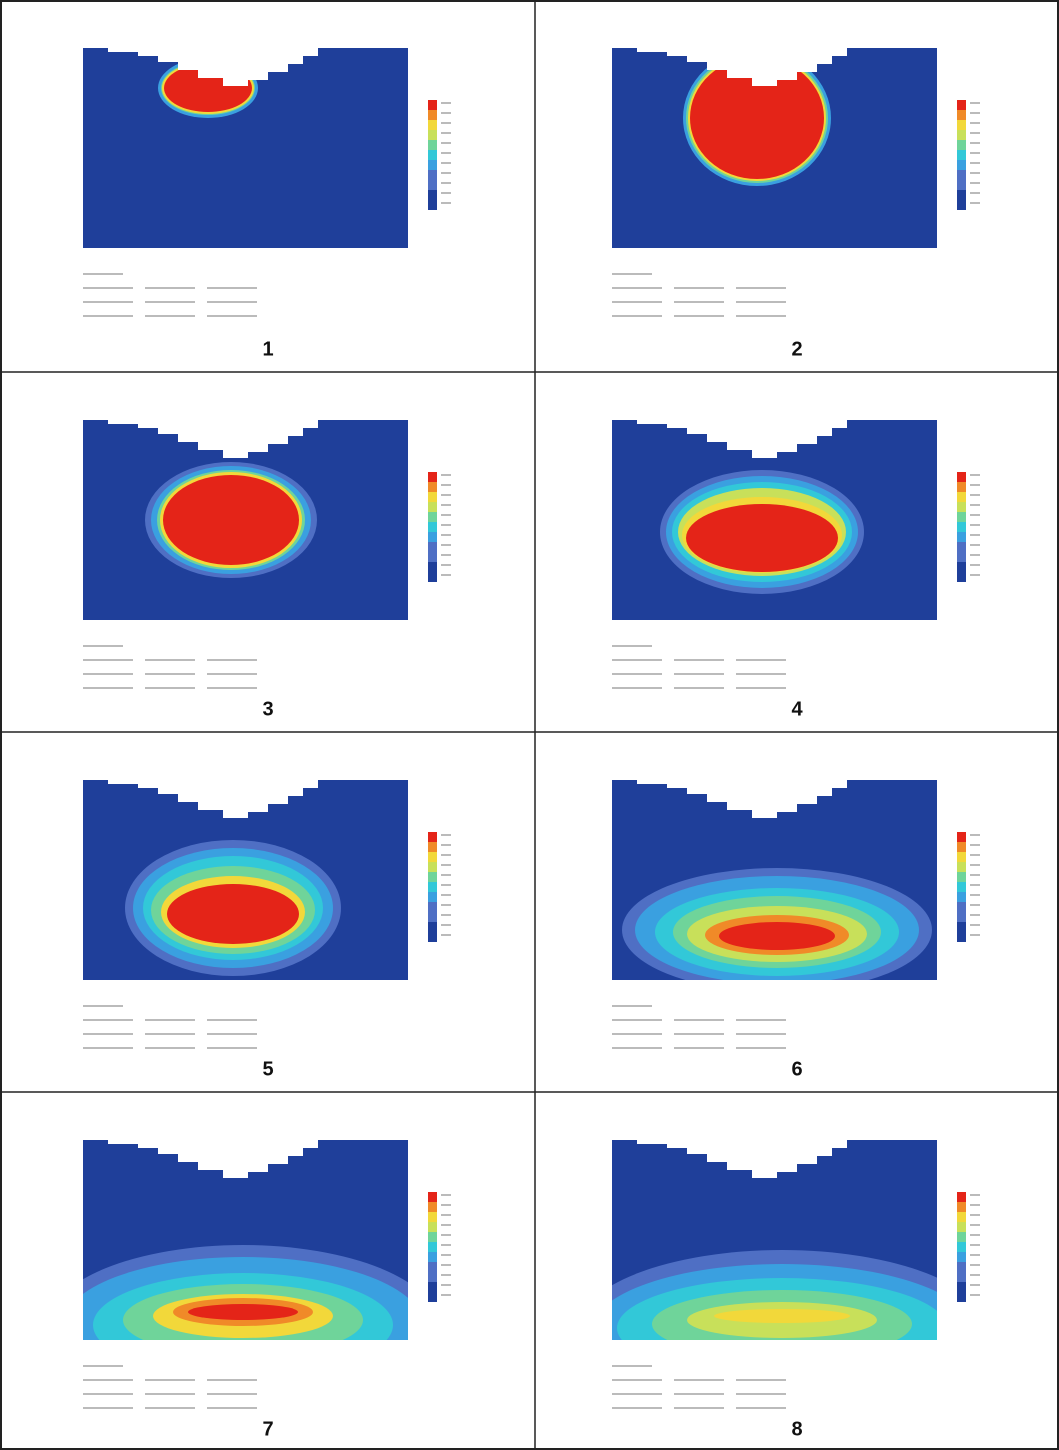 This screenshot has height=1450, width=1059. What do you see at coordinates (267, 709) in the screenshot?
I see `panel-label: 3` at bounding box center [267, 709].